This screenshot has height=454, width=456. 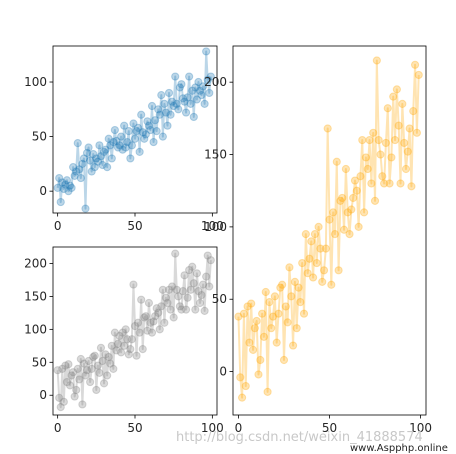 What do you see at coordinates (134, 428) in the screenshot?
I see `x-tick-label: 50` at bounding box center [134, 428].